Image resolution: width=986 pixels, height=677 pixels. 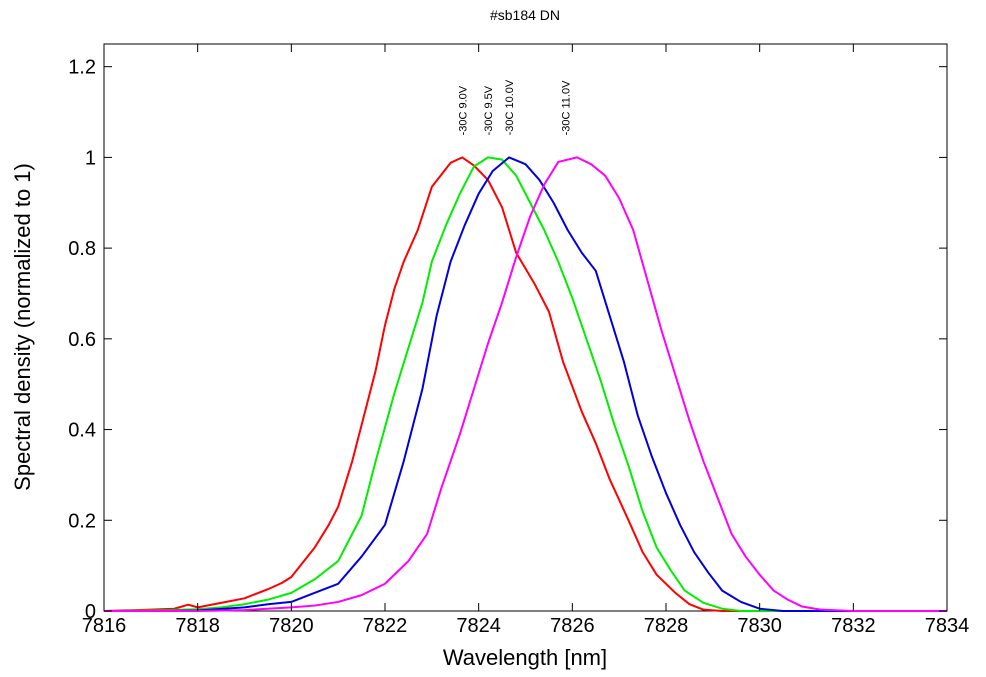 What do you see at coordinates (82, 68) in the screenshot?
I see `y-tick-label: 1.2` at bounding box center [82, 68].